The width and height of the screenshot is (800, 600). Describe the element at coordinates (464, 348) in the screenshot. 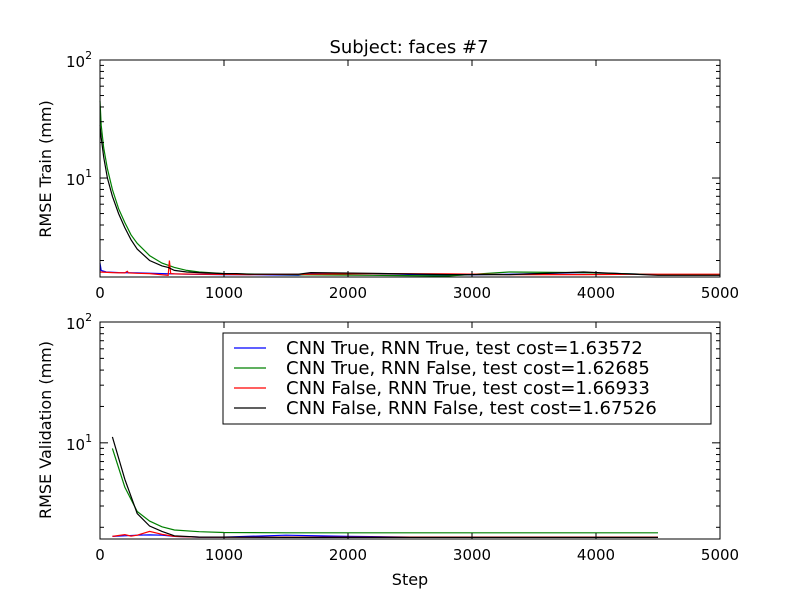

I see `legend-label: CNN True, RNN True, test cost=1.63572` at that location.